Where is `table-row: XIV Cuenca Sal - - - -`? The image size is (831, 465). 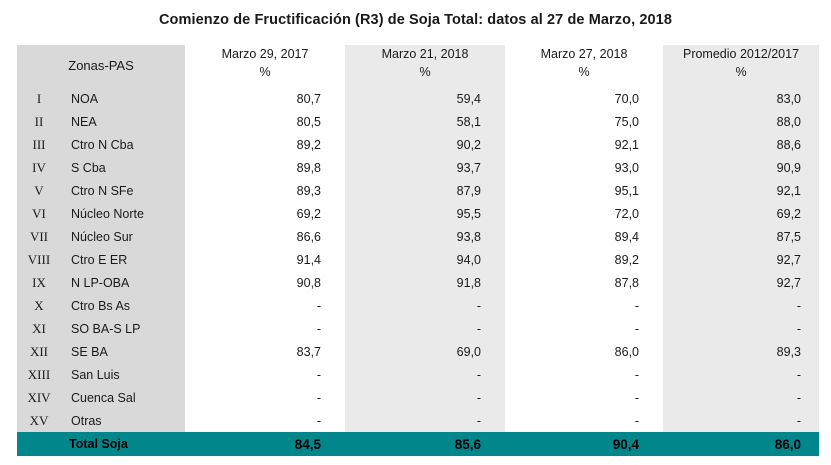 table-row: XIV Cuenca Sal - - - - is located at coordinates (418, 397).